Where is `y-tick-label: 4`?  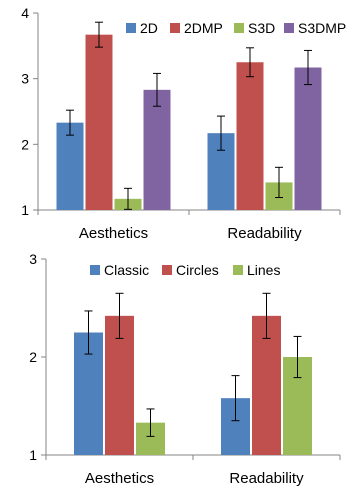 y-tick-label: 4 is located at coordinates (25, 13).